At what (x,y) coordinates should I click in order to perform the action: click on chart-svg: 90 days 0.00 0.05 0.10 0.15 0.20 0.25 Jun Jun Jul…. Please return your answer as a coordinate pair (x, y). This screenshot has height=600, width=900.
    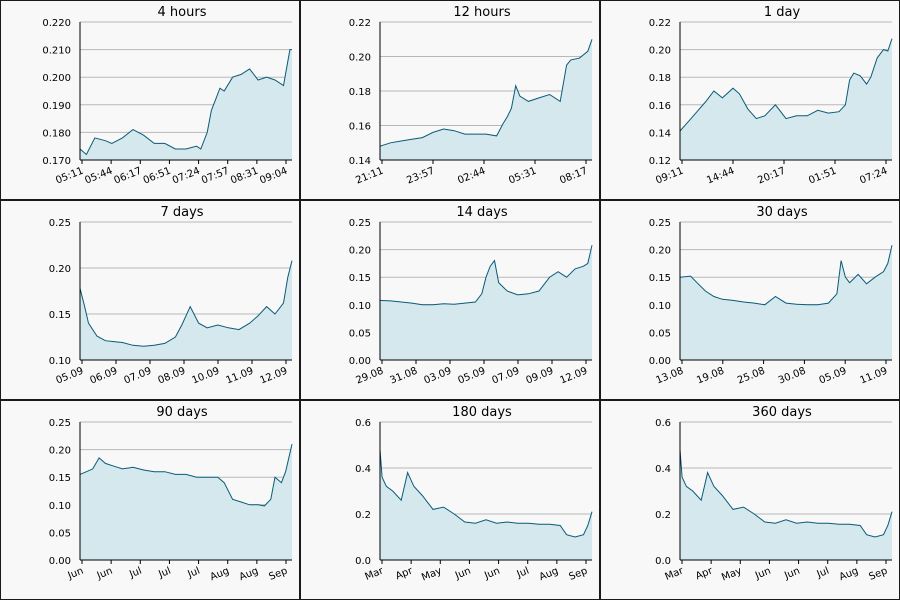
    Looking at the image, I should click on (171, 494).